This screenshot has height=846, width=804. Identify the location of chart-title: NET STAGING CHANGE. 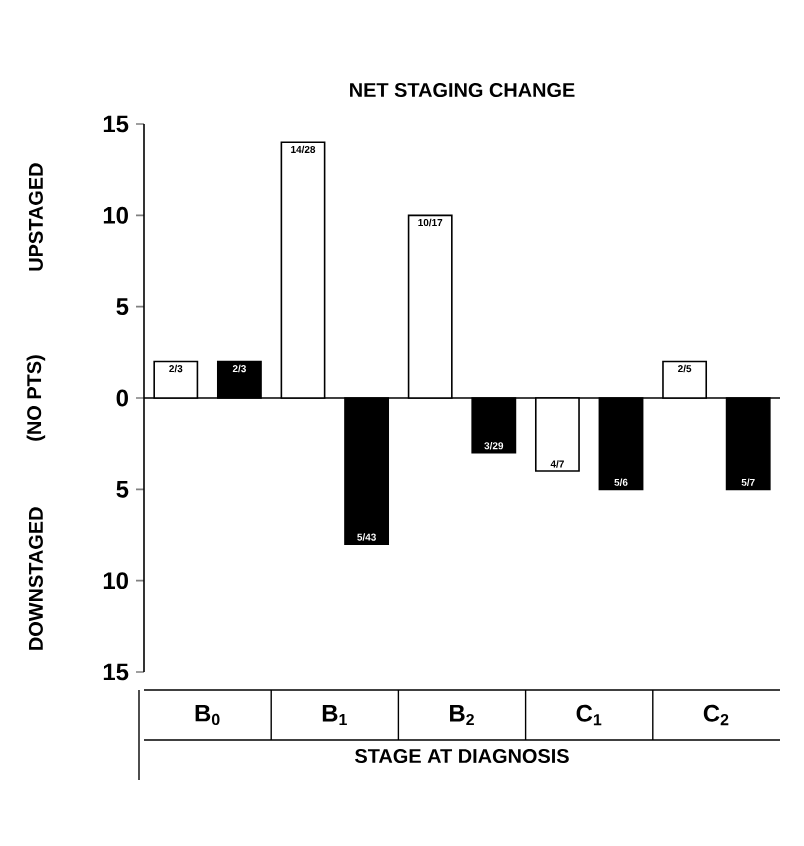
(462, 90).